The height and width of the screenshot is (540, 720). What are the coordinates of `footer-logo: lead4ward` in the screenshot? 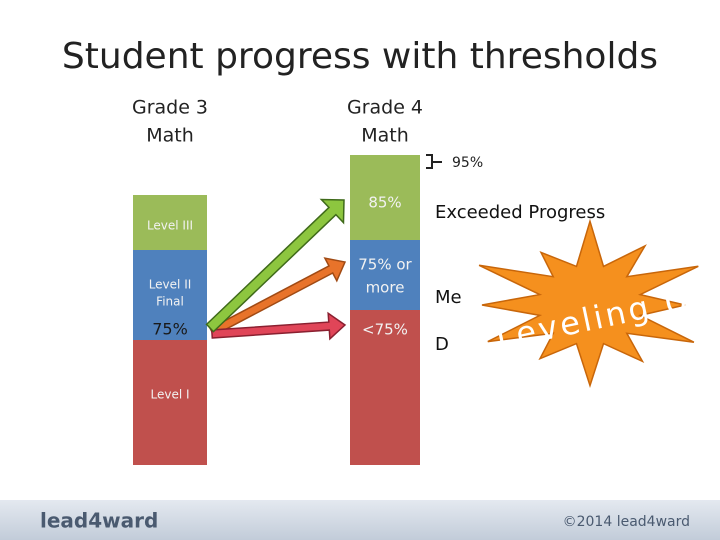 It's located at (99, 521).